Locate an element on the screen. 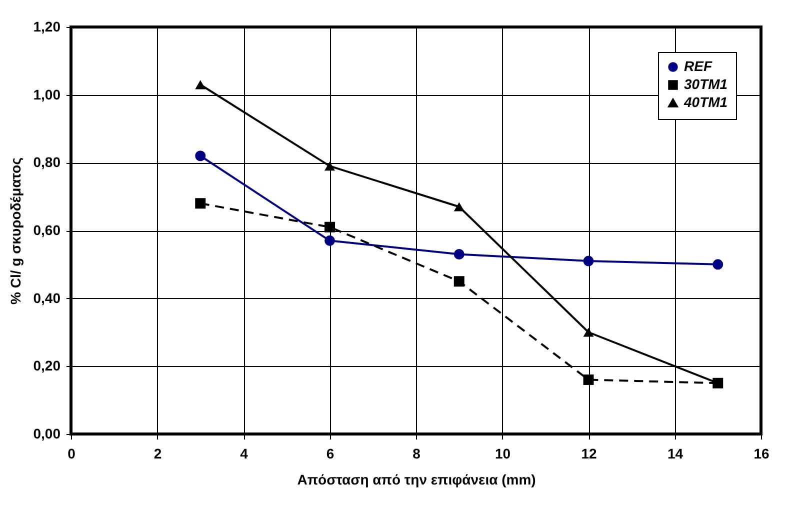 The image size is (807, 513). x-tick-label: 2 is located at coordinates (158, 454).